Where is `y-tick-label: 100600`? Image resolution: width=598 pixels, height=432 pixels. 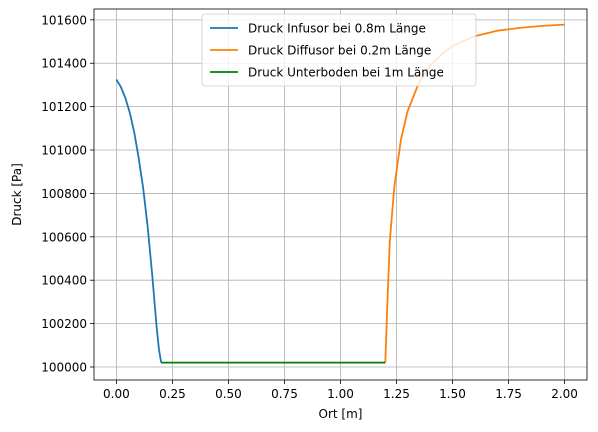
y-tick-label: 100600 is located at coordinates (64, 237).